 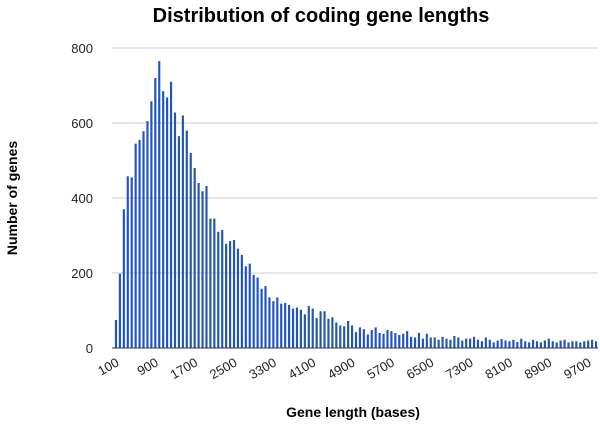 What do you see at coordinates (148, 367) in the screenshot?
I see `x-tick-label: 900` at bounding box center [148, 367].